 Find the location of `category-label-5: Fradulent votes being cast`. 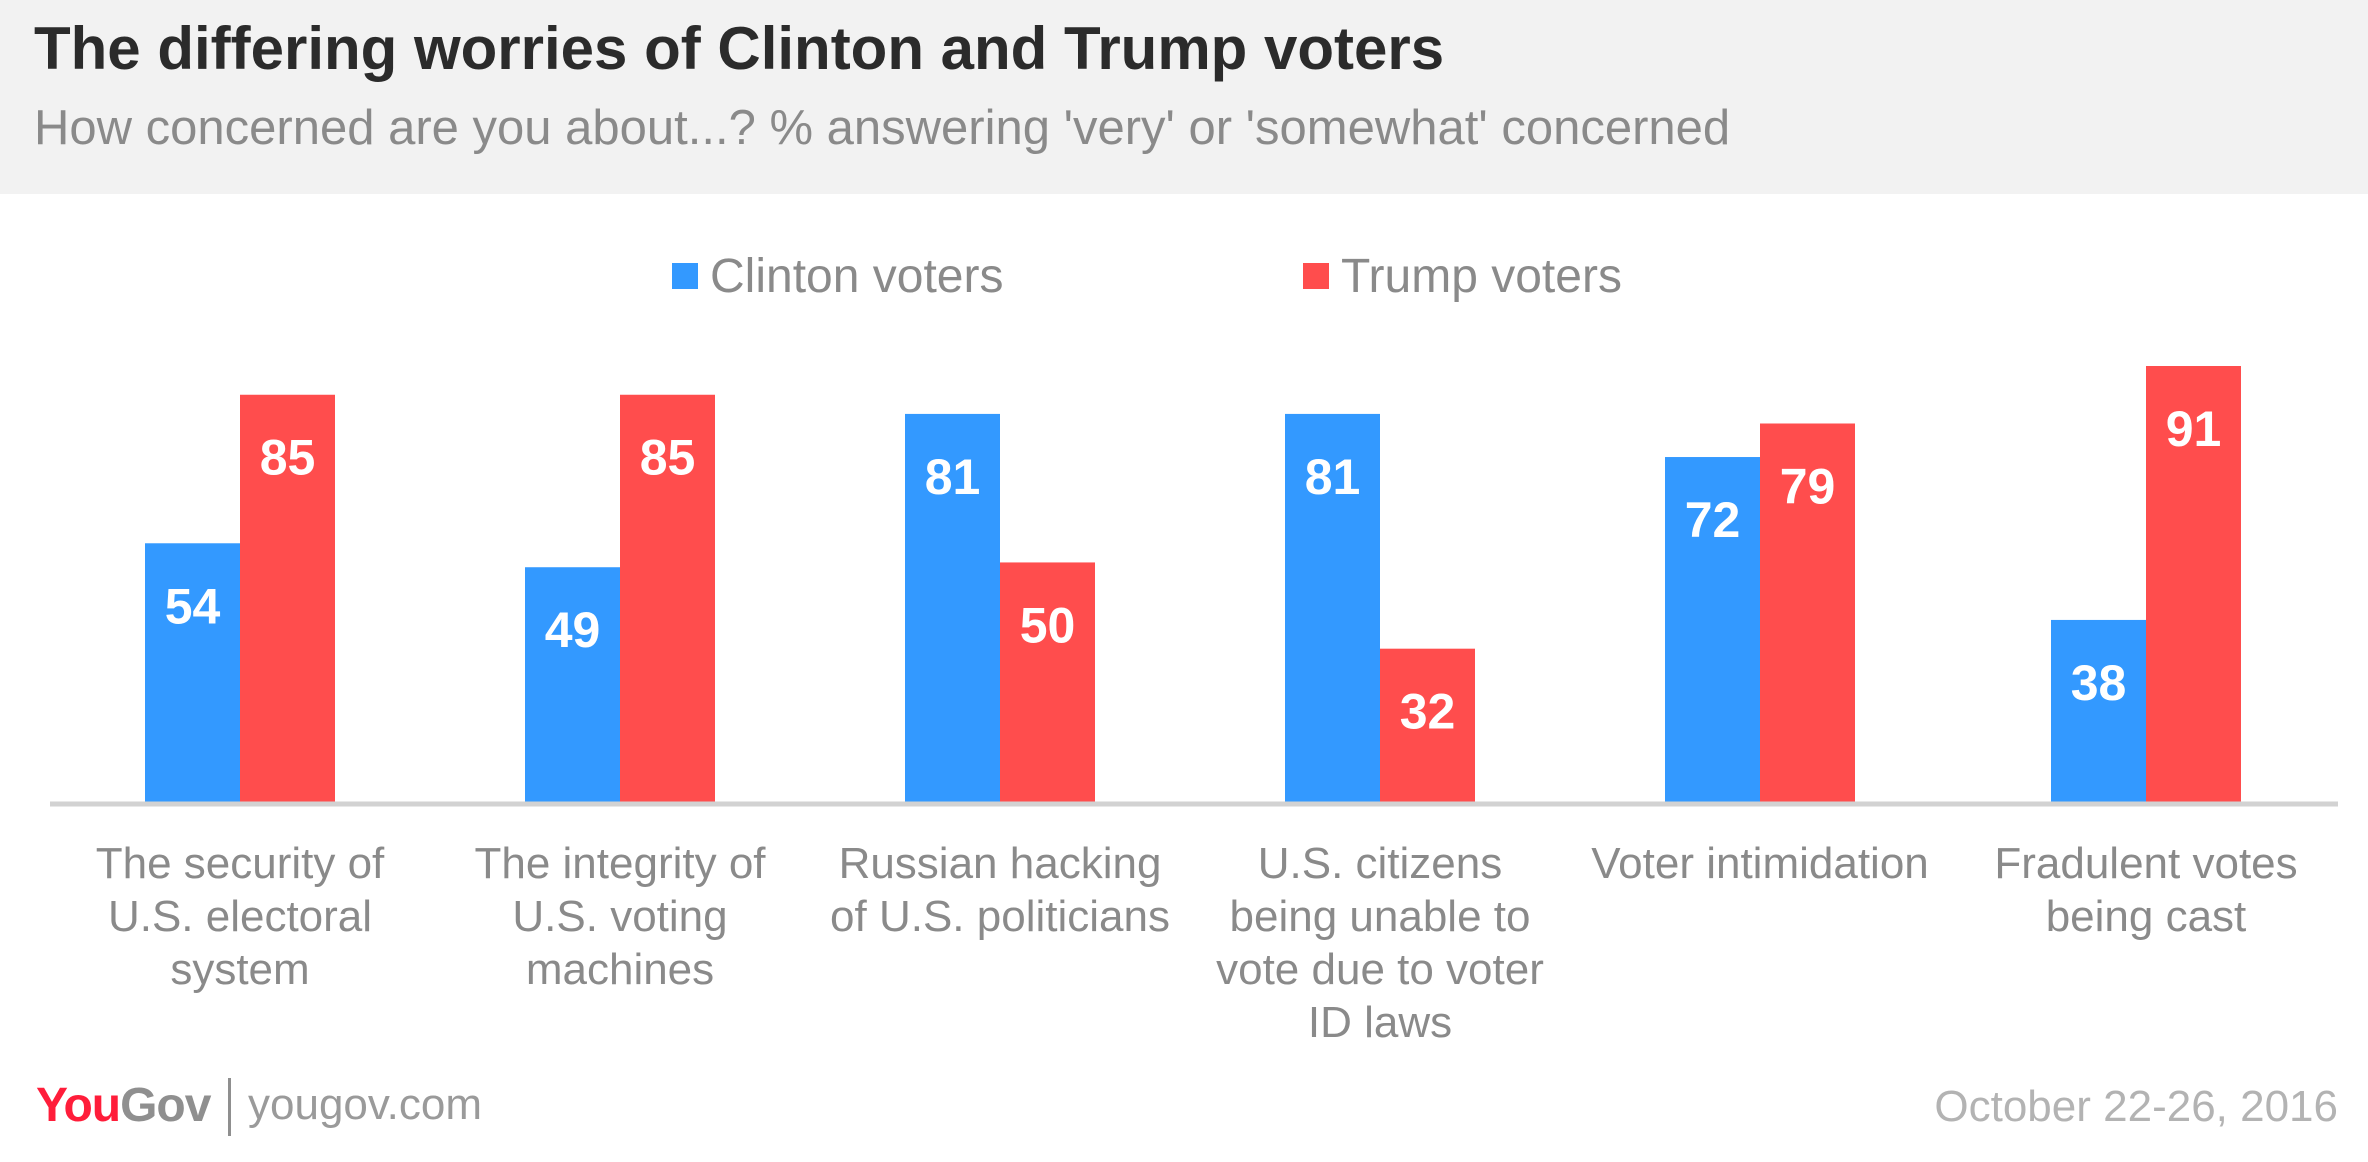

category-label-5: Fradulent votes being cast is located at coordinates (2145, 890).